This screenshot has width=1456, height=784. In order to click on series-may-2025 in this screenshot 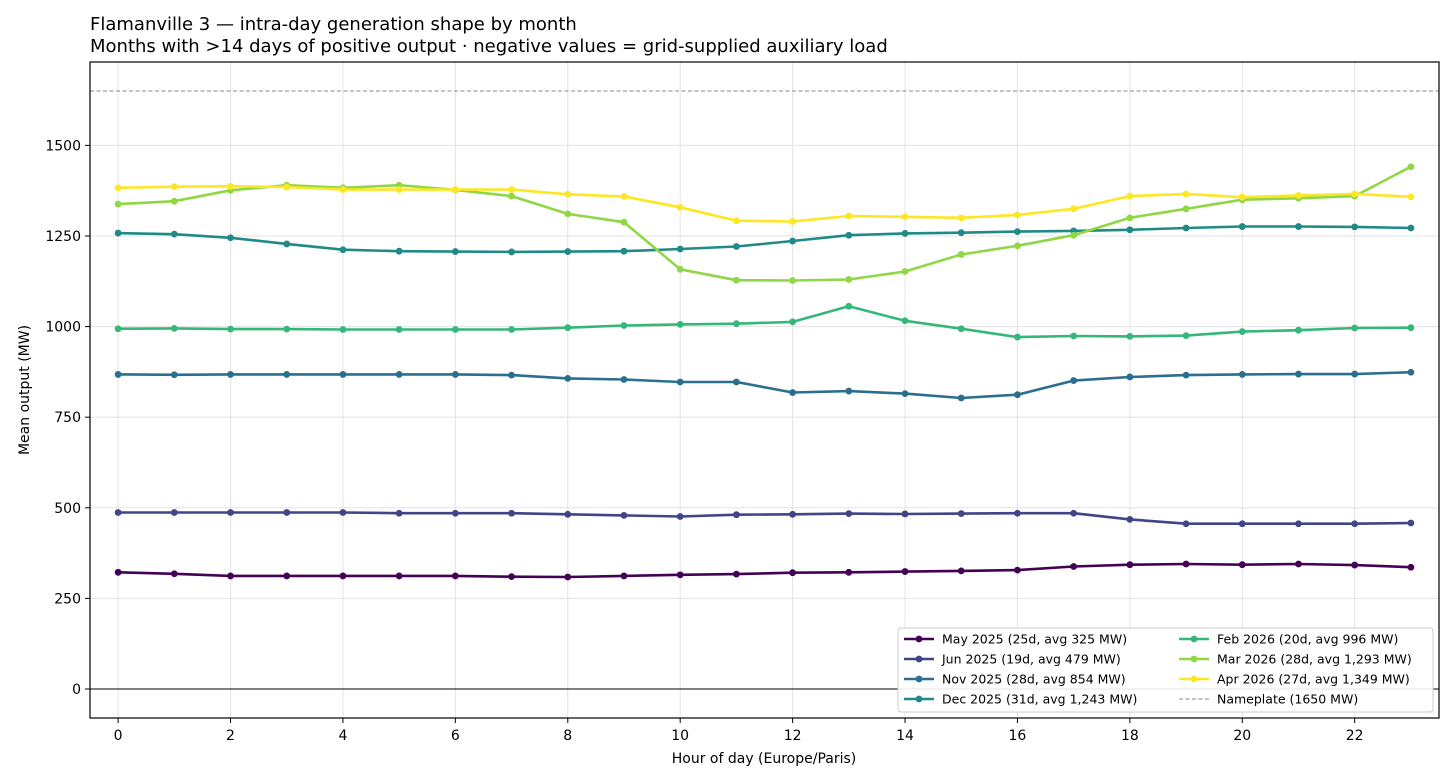, I will do `click(764, 570)`.